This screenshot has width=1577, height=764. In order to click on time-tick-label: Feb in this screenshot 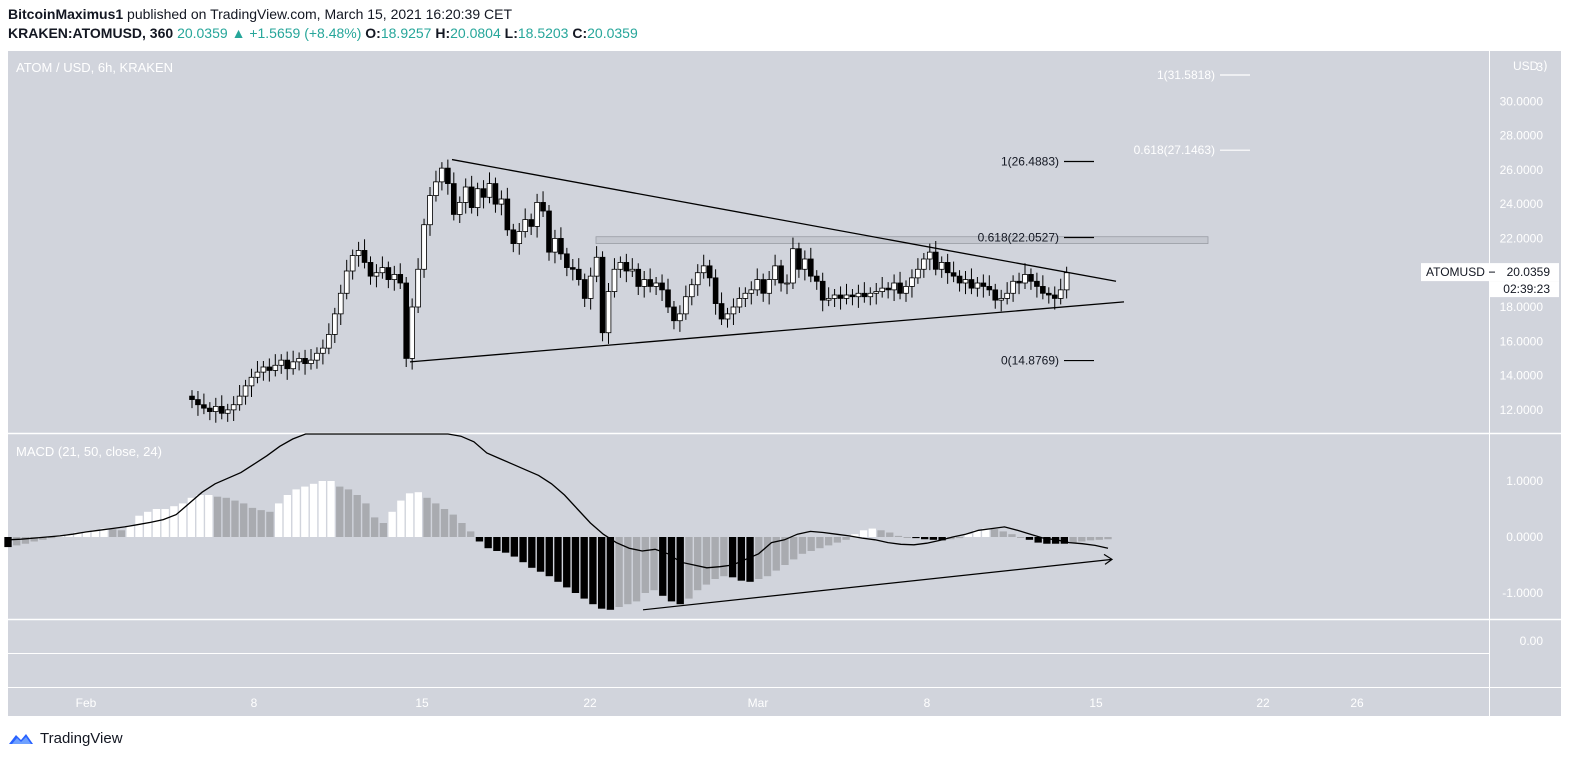, I will do `click(86, 703)`.